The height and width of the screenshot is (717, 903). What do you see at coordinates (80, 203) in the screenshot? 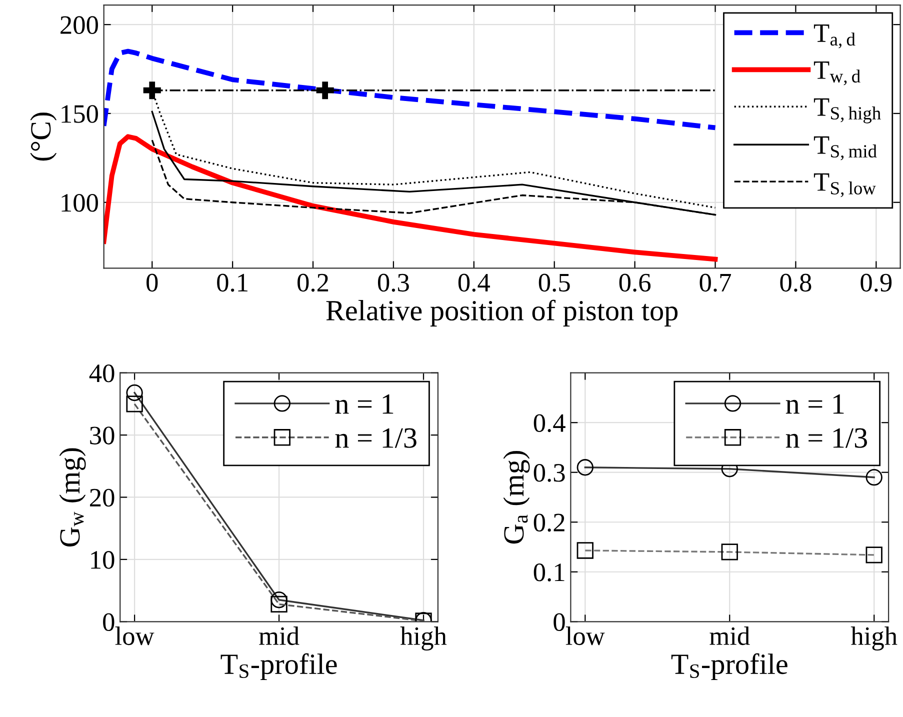
I see `y-tick-label: 100` at bounding box center [80, 203].